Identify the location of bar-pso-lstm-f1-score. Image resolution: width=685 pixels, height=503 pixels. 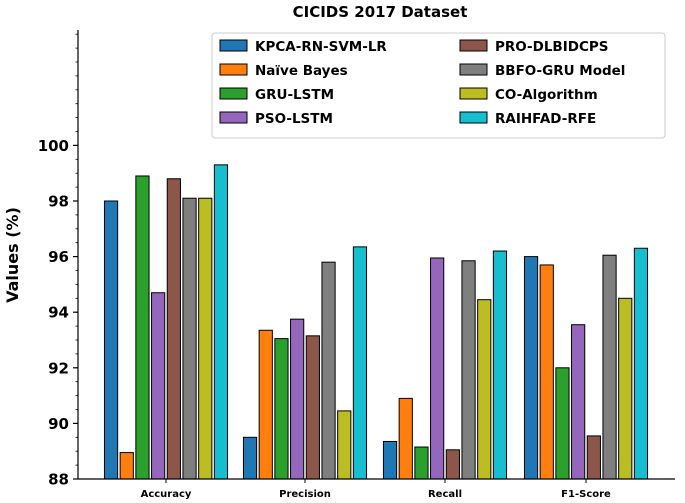
(578, 402).